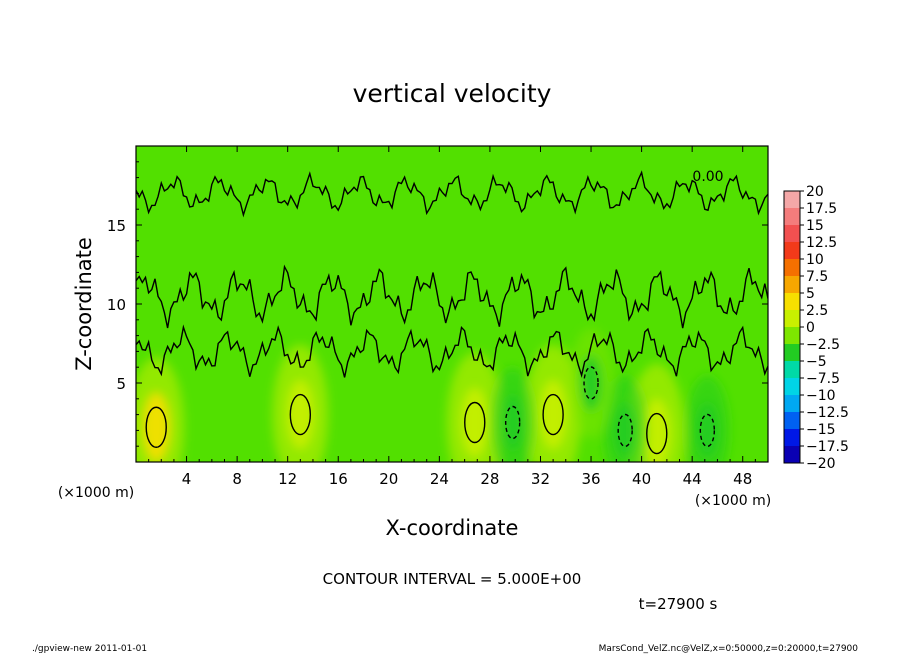 Image resolution: width=904 pixels, height=654 pixels. What do you see at coordinates (815, 260) in the screenshot?
I see `colorbar-label-4: 10` at bounding box center [815, 260].